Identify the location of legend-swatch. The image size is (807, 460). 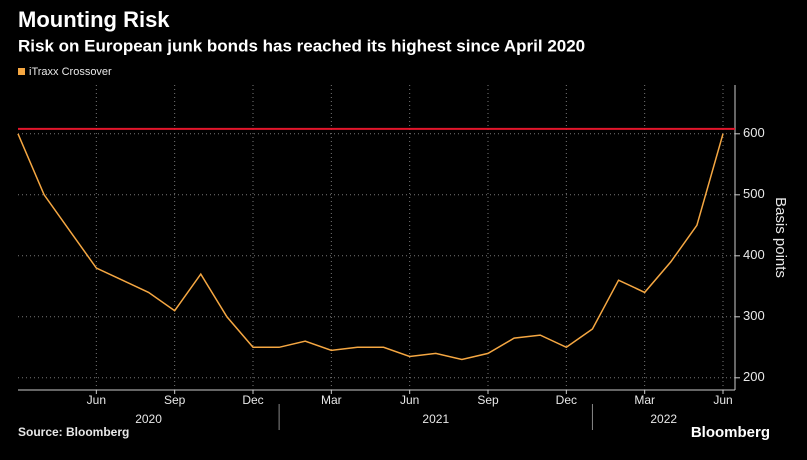
(21, 71).